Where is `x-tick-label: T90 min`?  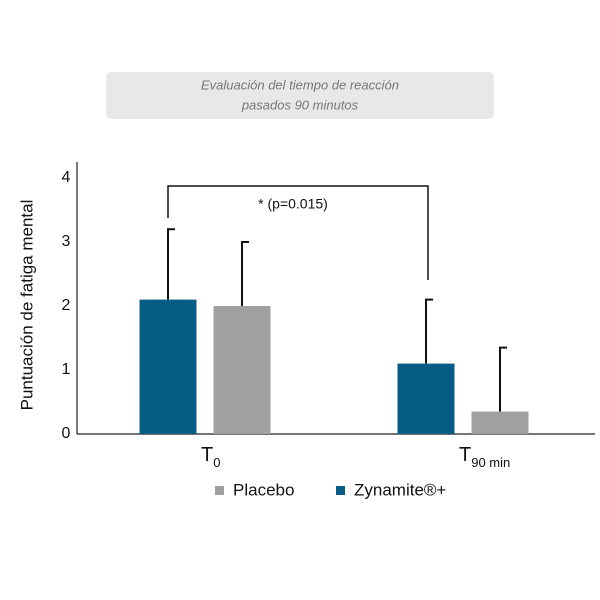
x-tick-label: T90 min is located at coordinates (484, 457).